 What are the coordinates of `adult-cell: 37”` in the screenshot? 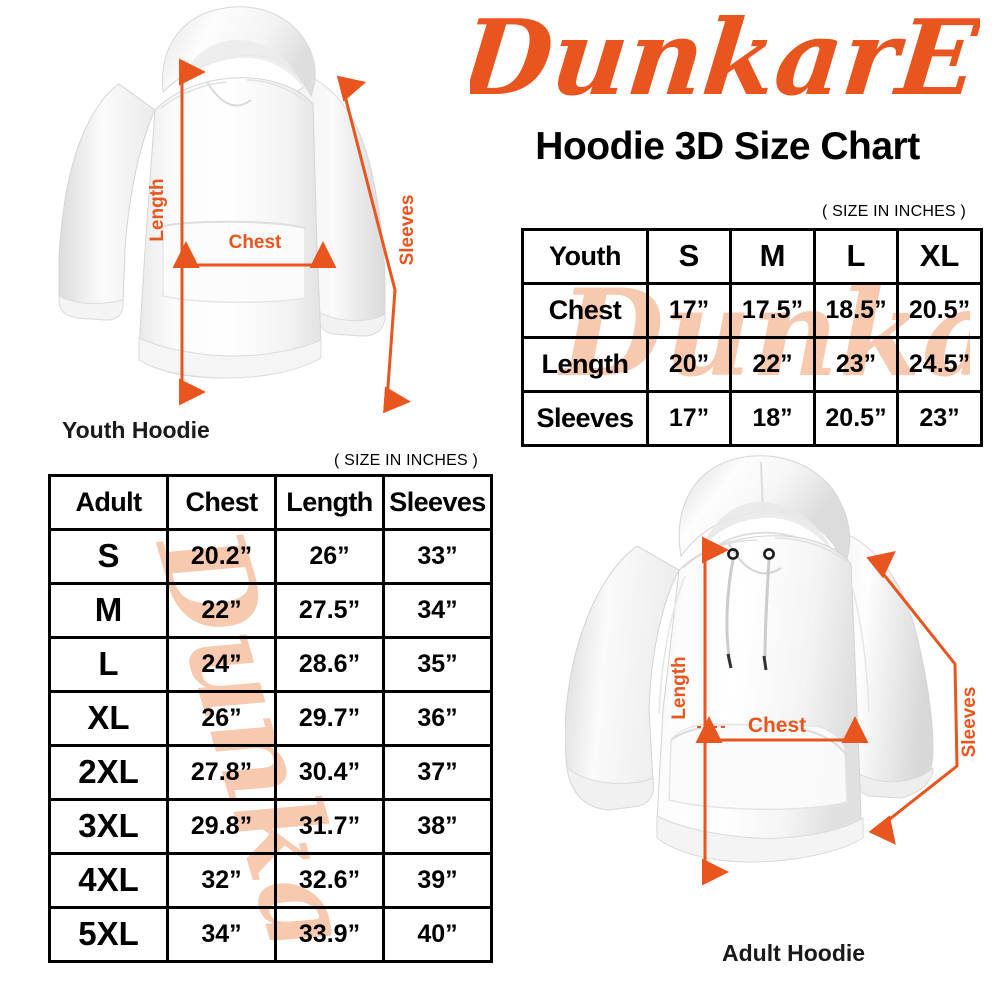 It's located at (437, 772).